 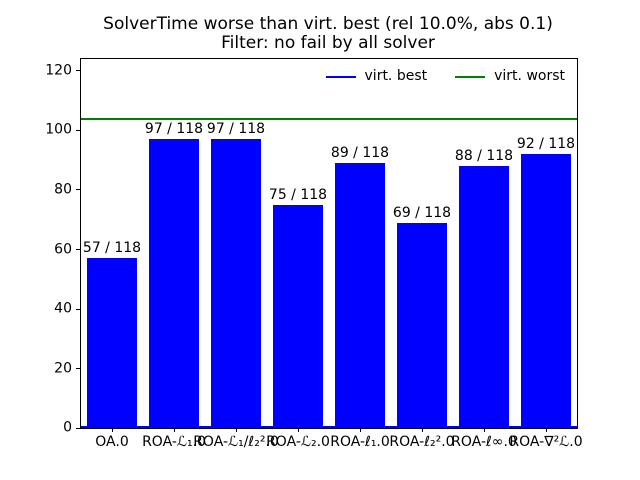 I want to click on y-tick-label-1: 20, so click(x=63, y=368).